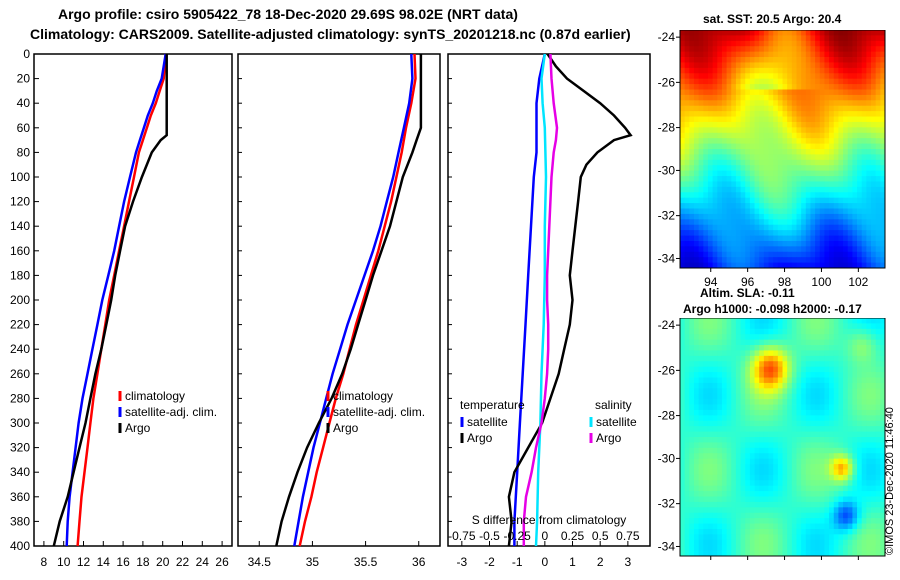 This screenshot has width=900, height=580. Describe the element at coordinates (143, 562) in the screenshot. I see `x-tick-label: 18` at that location.